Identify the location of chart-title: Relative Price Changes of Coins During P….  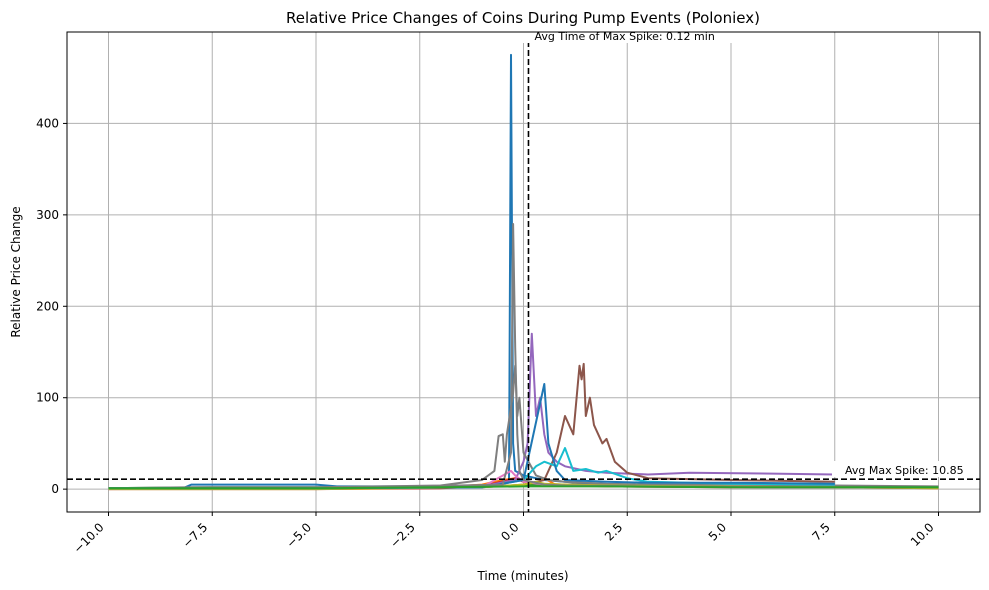
(523, 18).